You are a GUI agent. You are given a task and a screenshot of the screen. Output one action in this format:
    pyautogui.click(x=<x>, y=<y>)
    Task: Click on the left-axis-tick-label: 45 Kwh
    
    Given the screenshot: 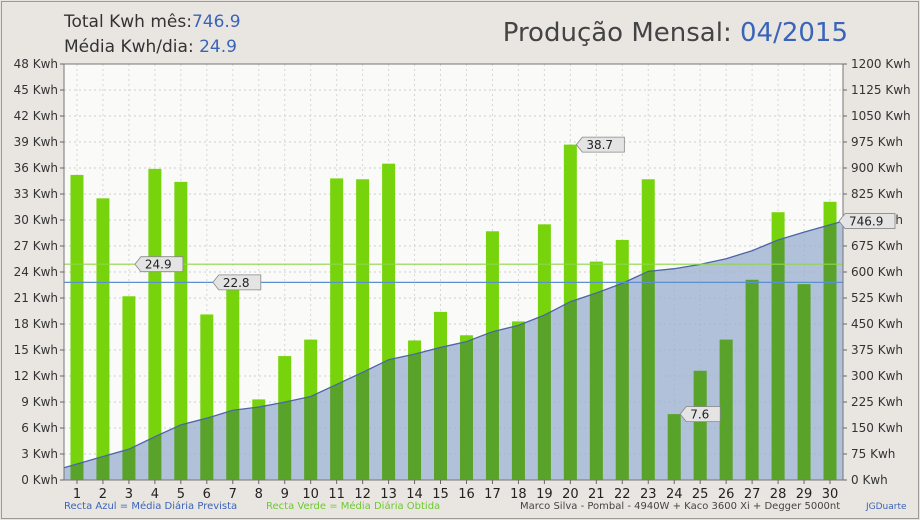 What is the action you would take?
    pyautogui.click(x=36, y=90)
    